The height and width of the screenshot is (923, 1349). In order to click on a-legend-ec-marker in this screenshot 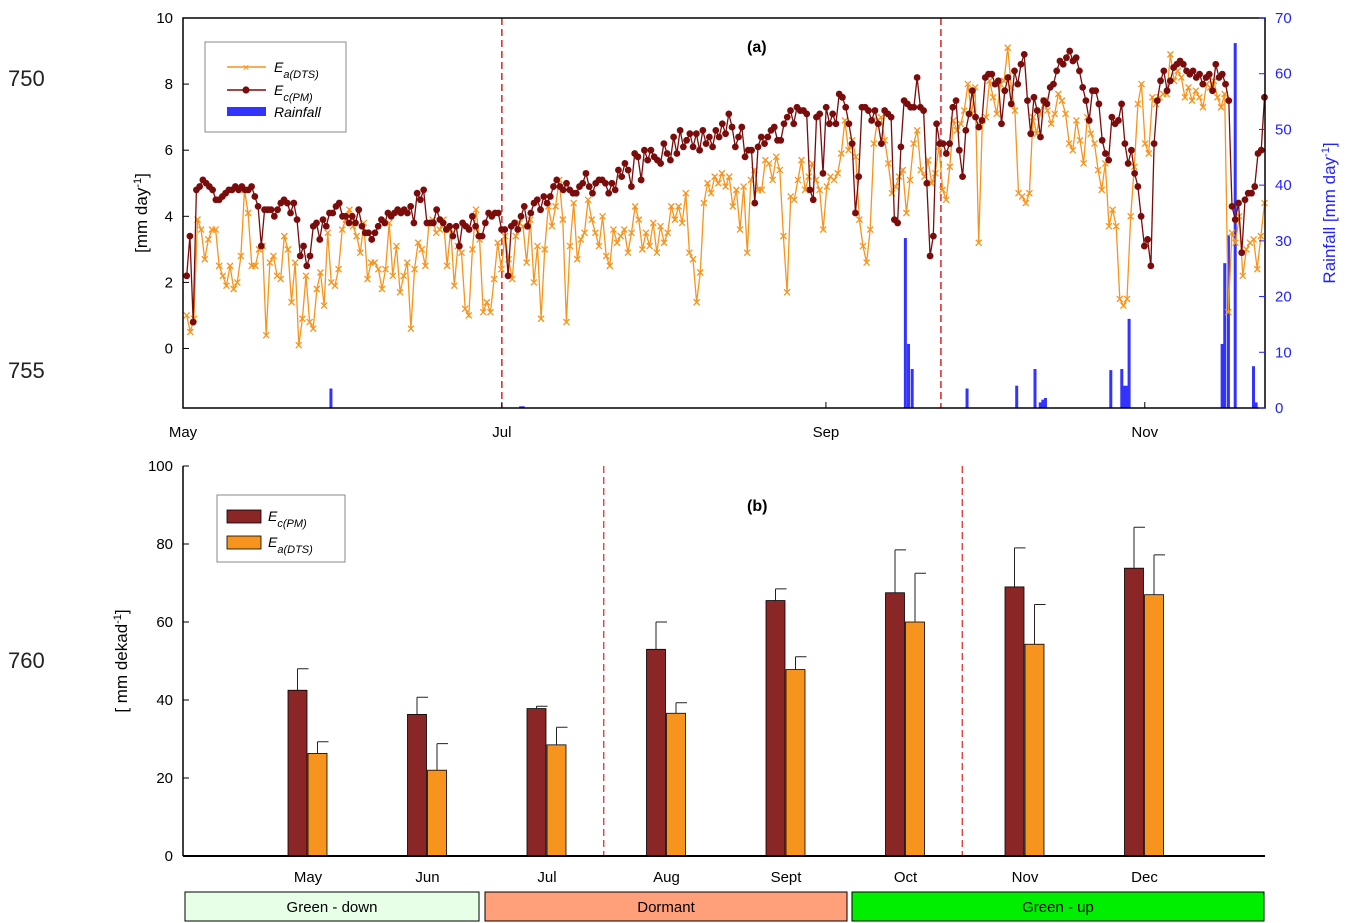, I will do `click(246, 90)`.